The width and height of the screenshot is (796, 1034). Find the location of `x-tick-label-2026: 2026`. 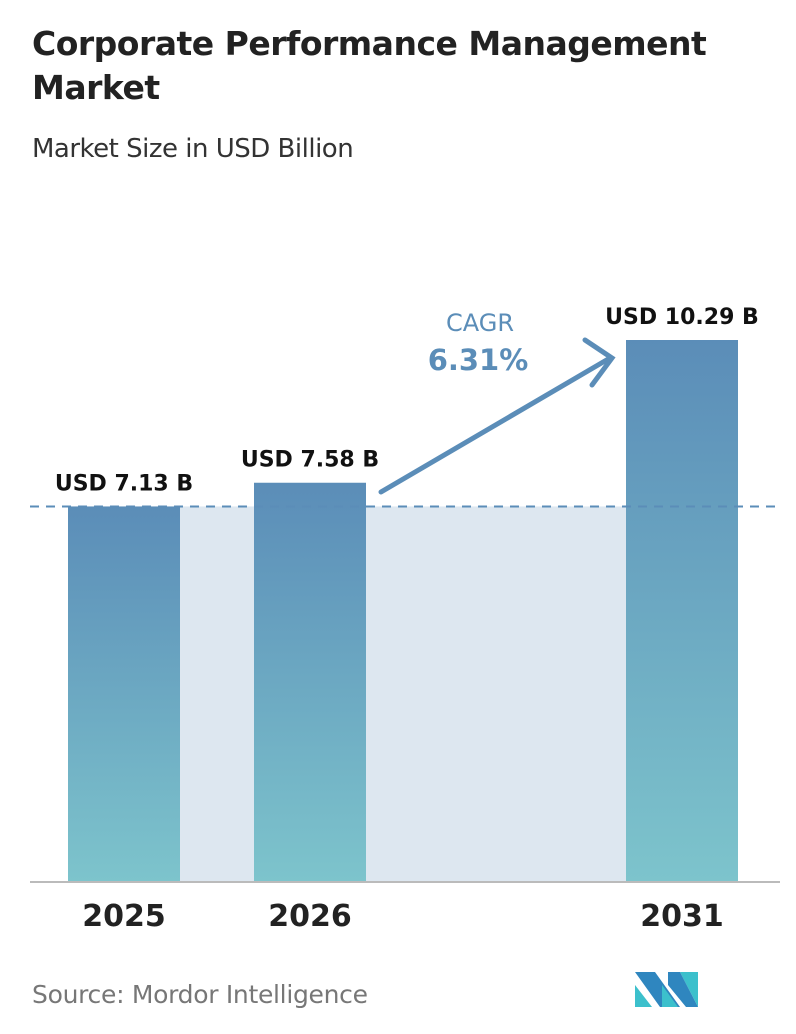

x-tick-label-2026: 2026 is located at coordinates (310, 916).